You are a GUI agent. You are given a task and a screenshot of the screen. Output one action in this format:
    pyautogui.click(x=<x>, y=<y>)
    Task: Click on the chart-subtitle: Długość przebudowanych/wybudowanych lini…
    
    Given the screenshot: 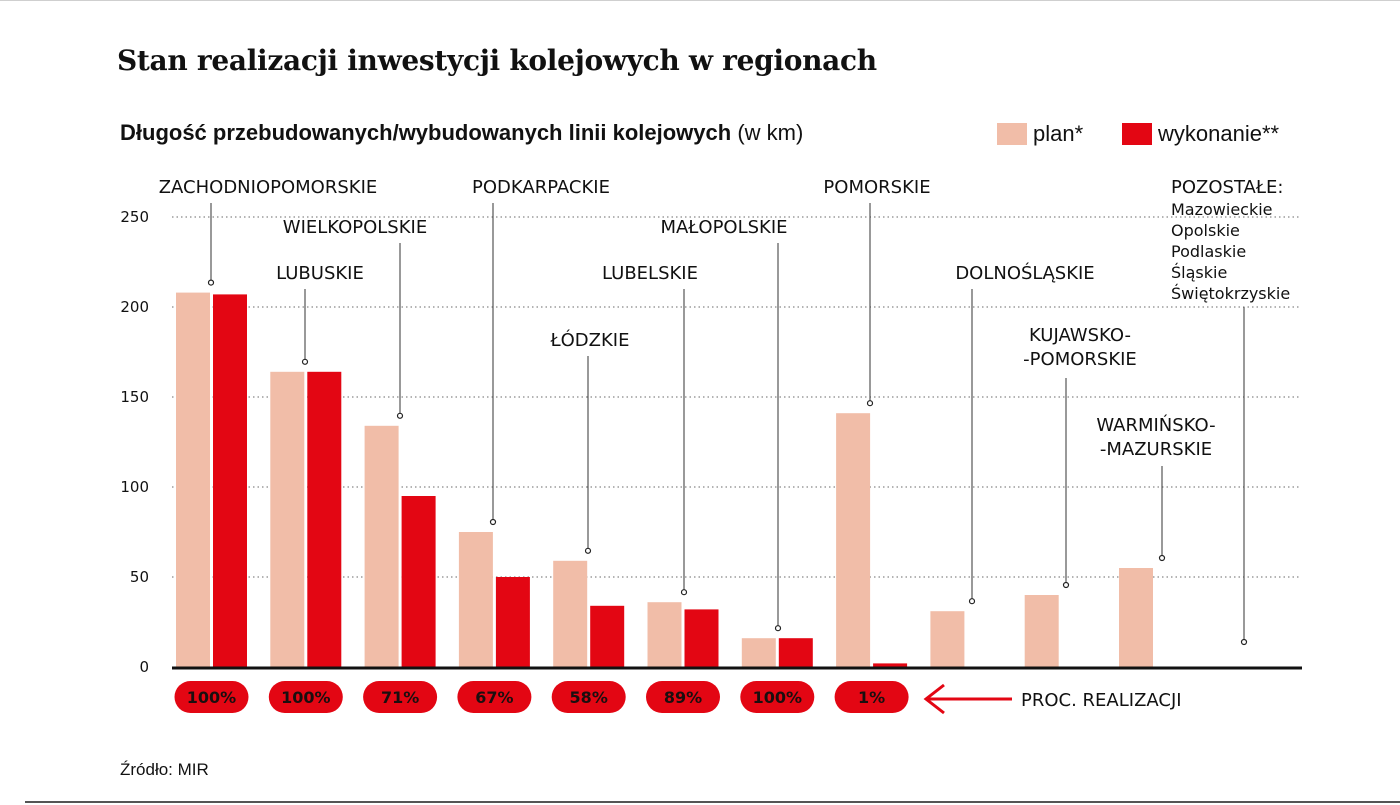 What is the action you would take?
    pyautogui.click(x=461, y=133)
    